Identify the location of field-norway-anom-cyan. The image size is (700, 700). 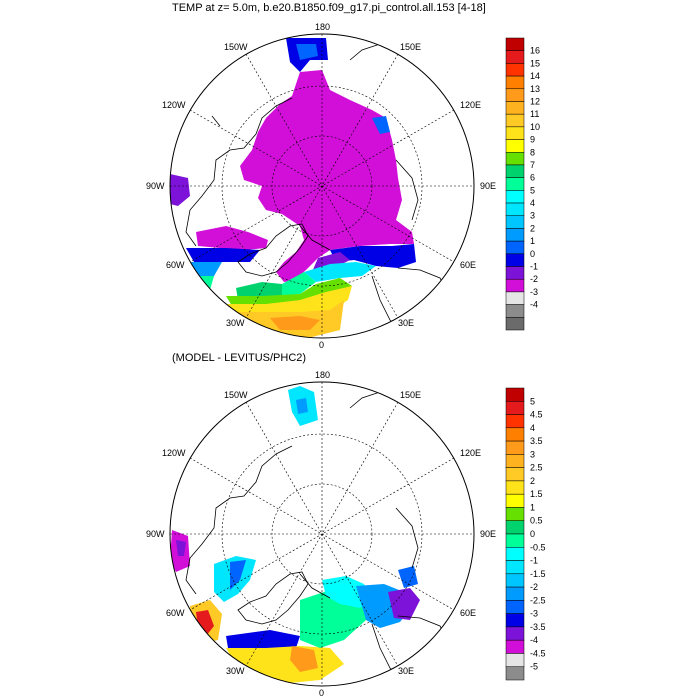
(347, 592).